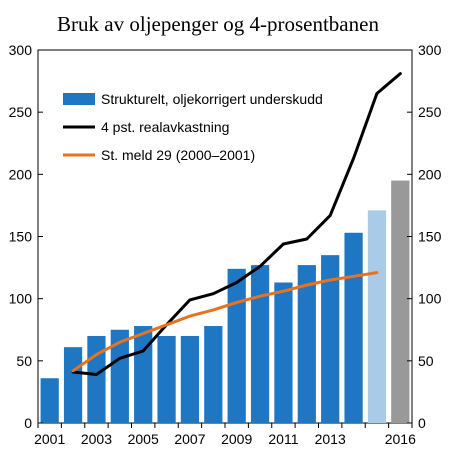 Image resolution: width=450 pixels, height=466 pixels. Describe the element at coordinates (430, 112) in the screenshot. I see `y-tick-label-right-250: 250` at that location.